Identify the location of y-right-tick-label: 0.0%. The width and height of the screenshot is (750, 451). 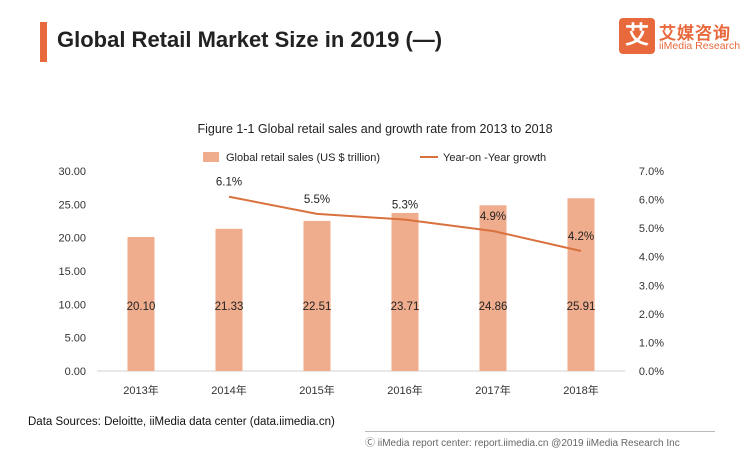
(651, 372).